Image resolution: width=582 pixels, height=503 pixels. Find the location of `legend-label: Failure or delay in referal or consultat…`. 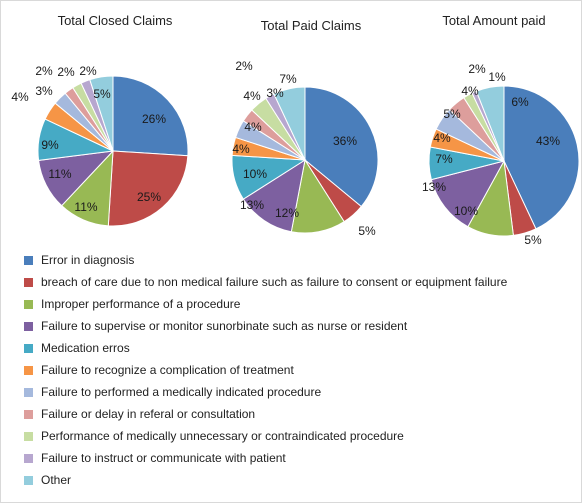

legend-label: Failure or delay in referal or consultat… is located at coordinates (148, 414).